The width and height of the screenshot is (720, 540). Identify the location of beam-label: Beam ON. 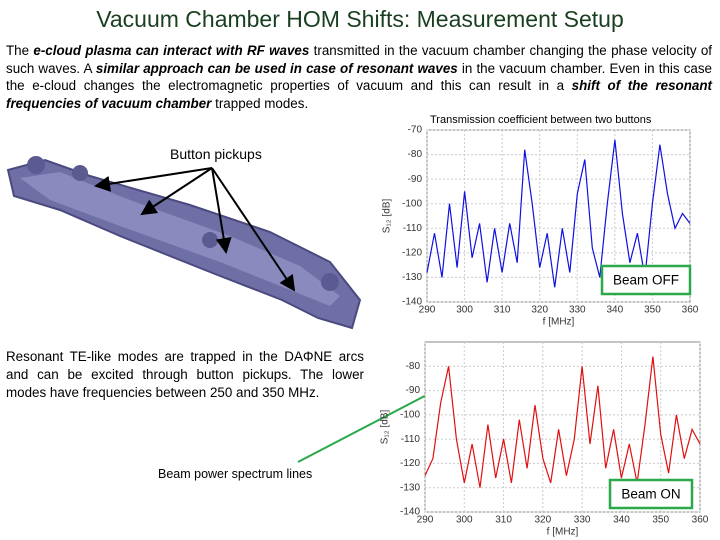
(650, 494).